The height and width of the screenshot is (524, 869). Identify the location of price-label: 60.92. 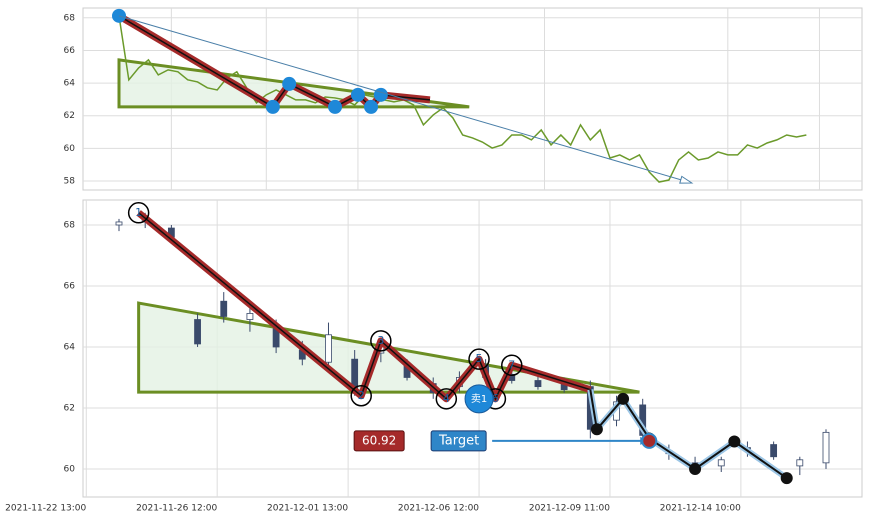
(379, 440).